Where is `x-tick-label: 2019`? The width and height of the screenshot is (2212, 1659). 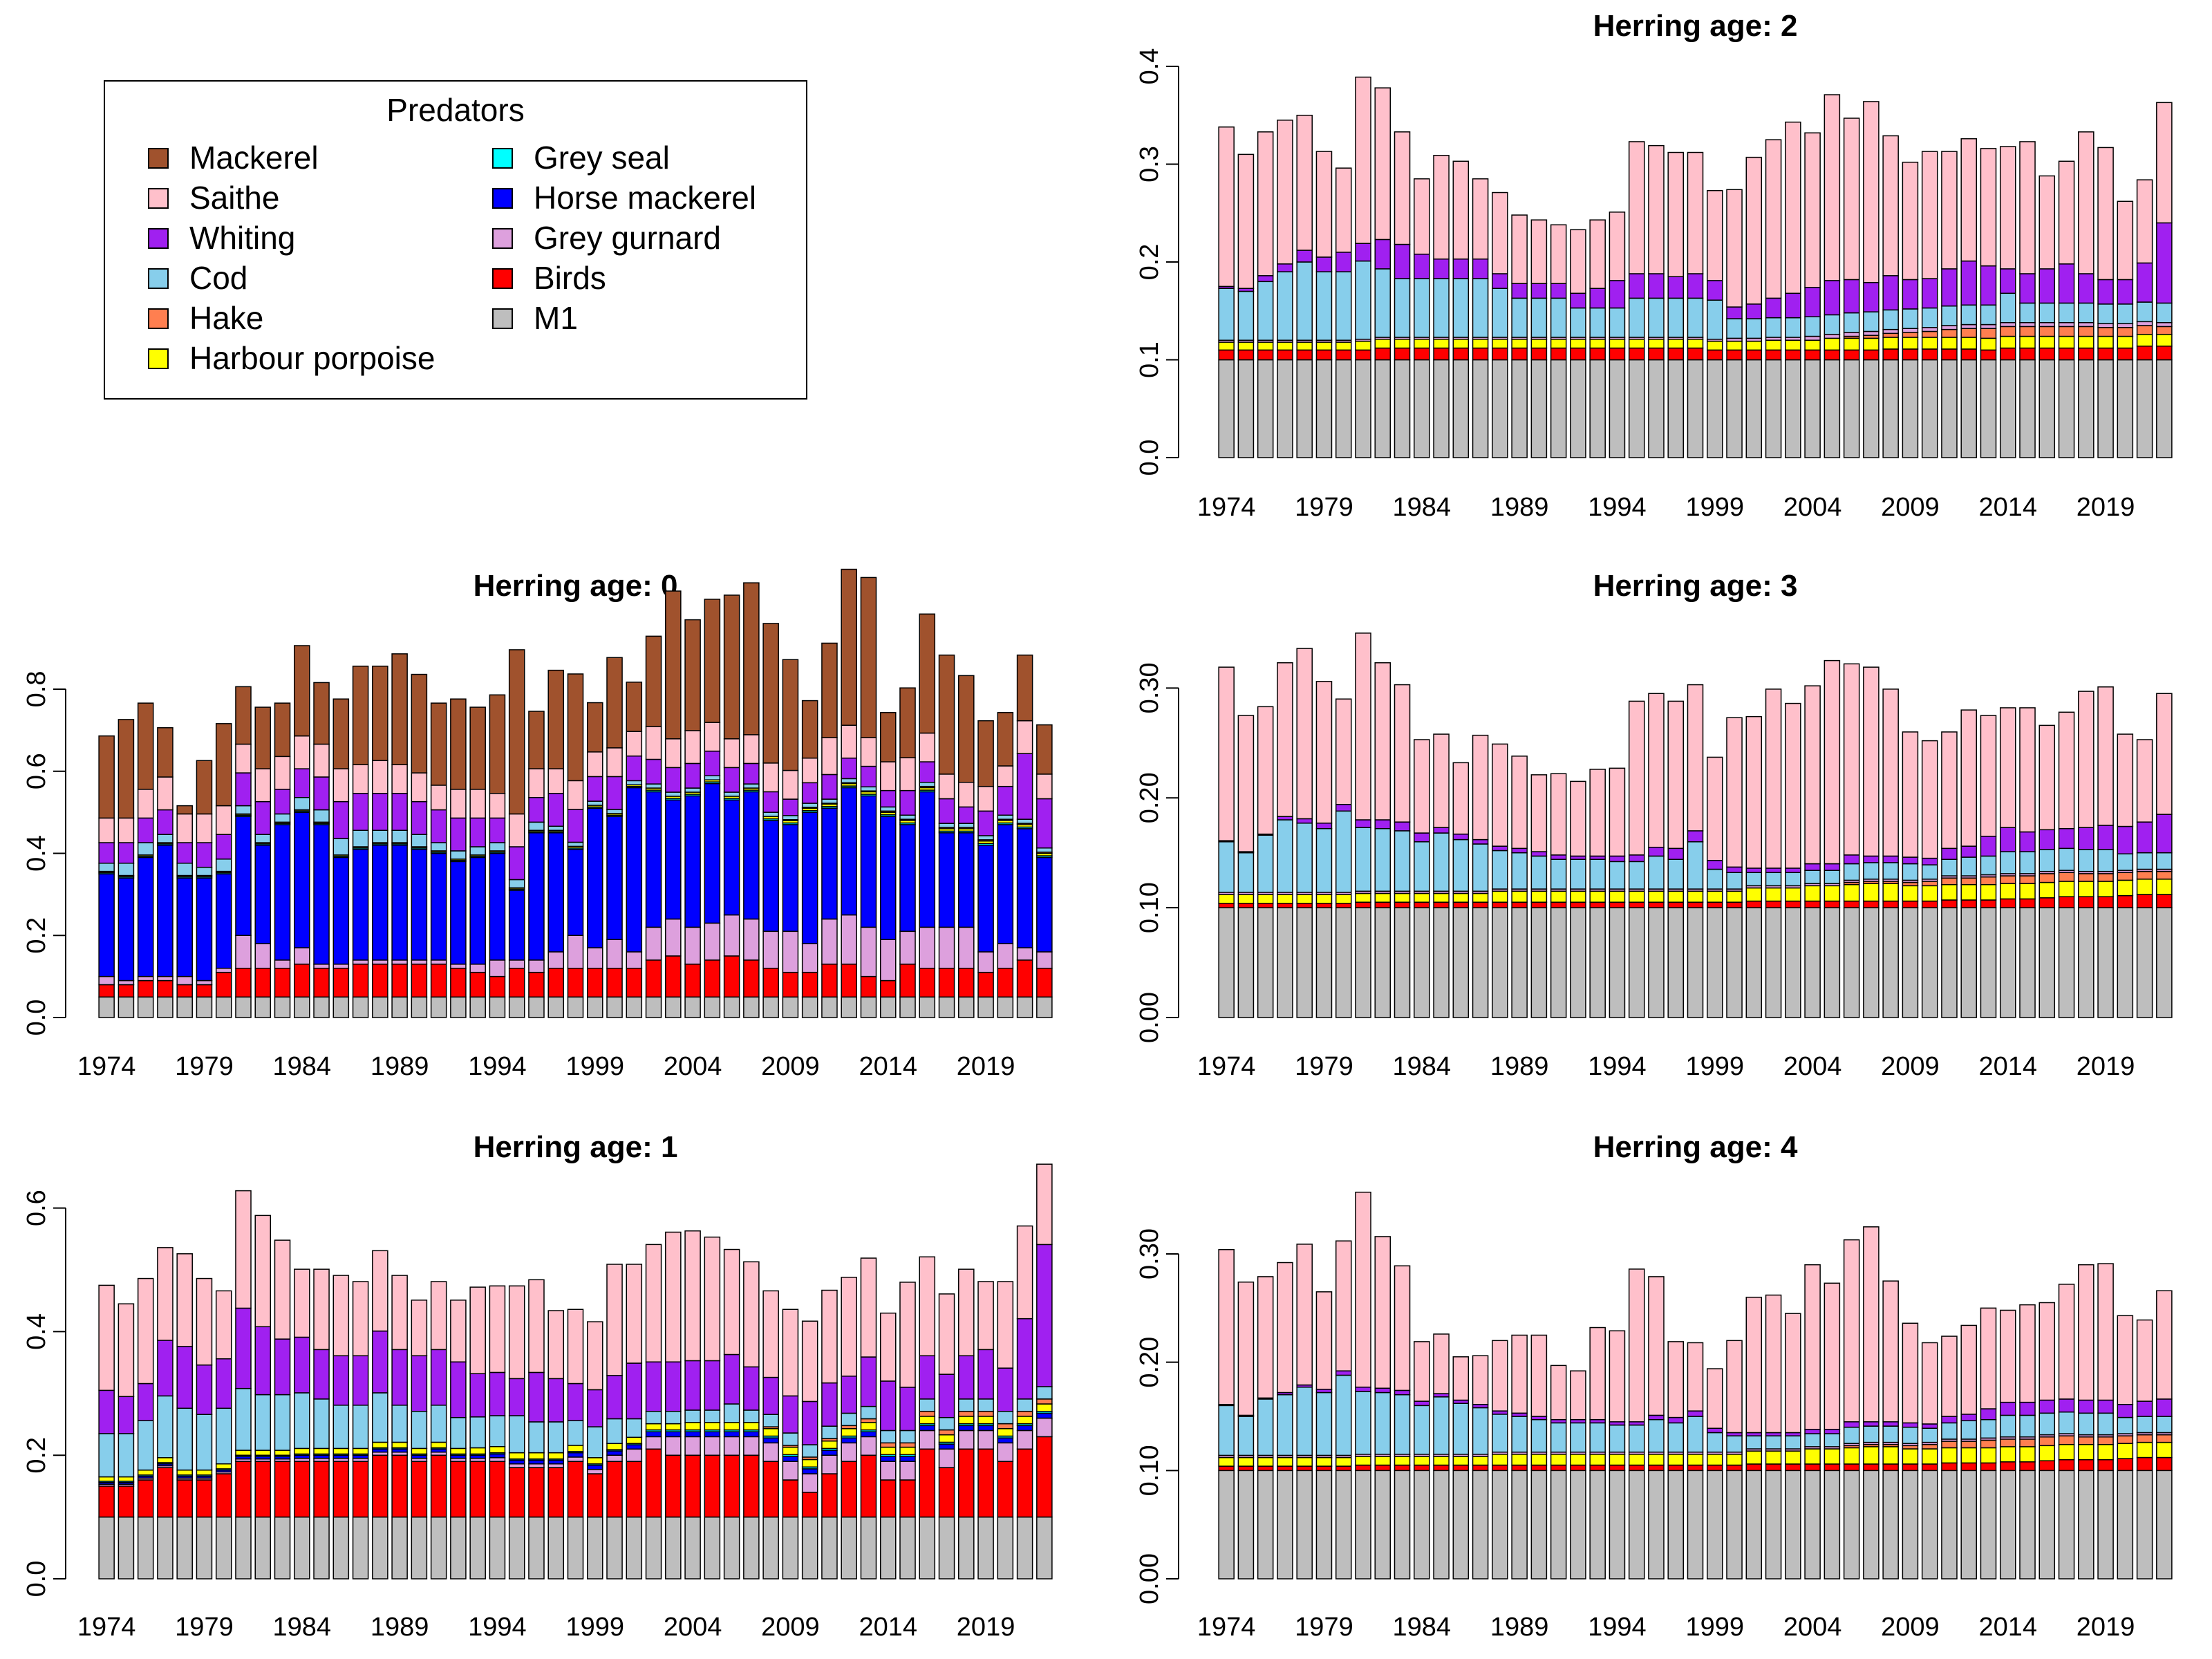
x-tick-label: 2019 is located at coordinates (2106, 1628).